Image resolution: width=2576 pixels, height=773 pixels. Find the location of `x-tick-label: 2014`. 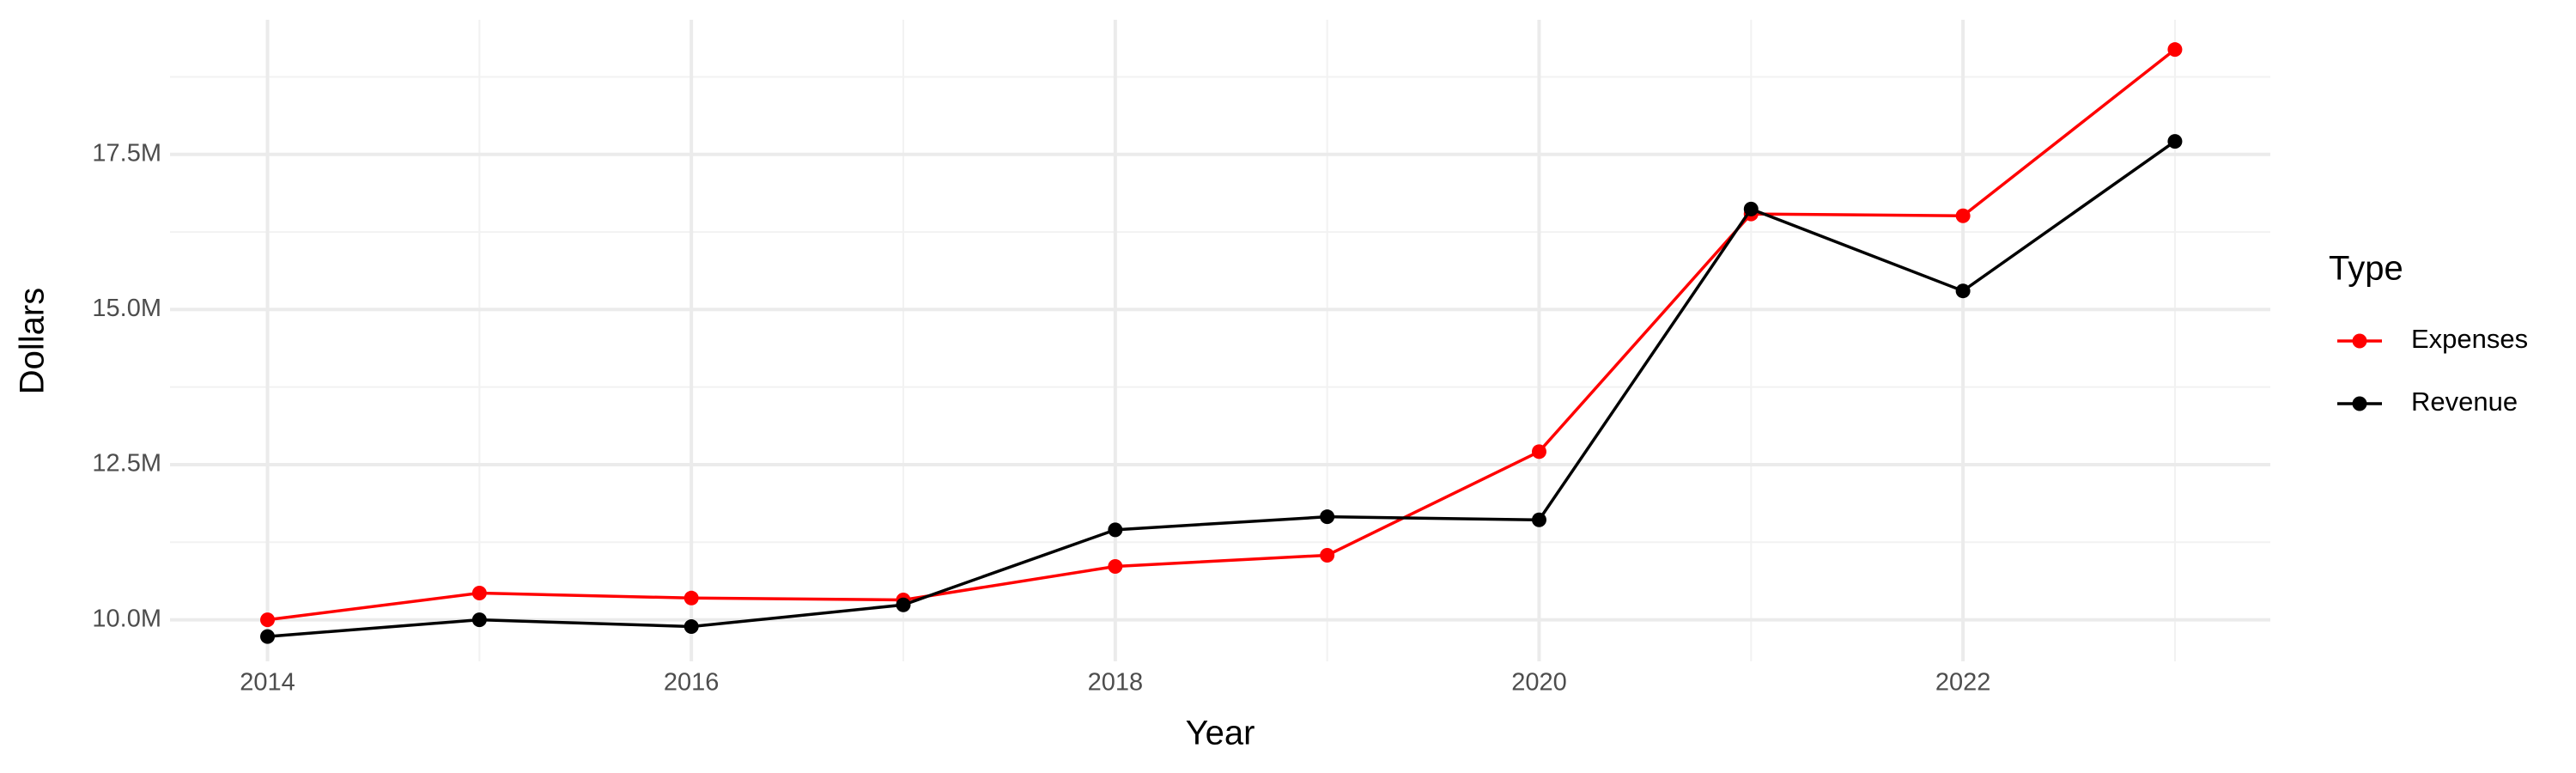

x-tick-label: 2014 is located at coordinates (268, 683).